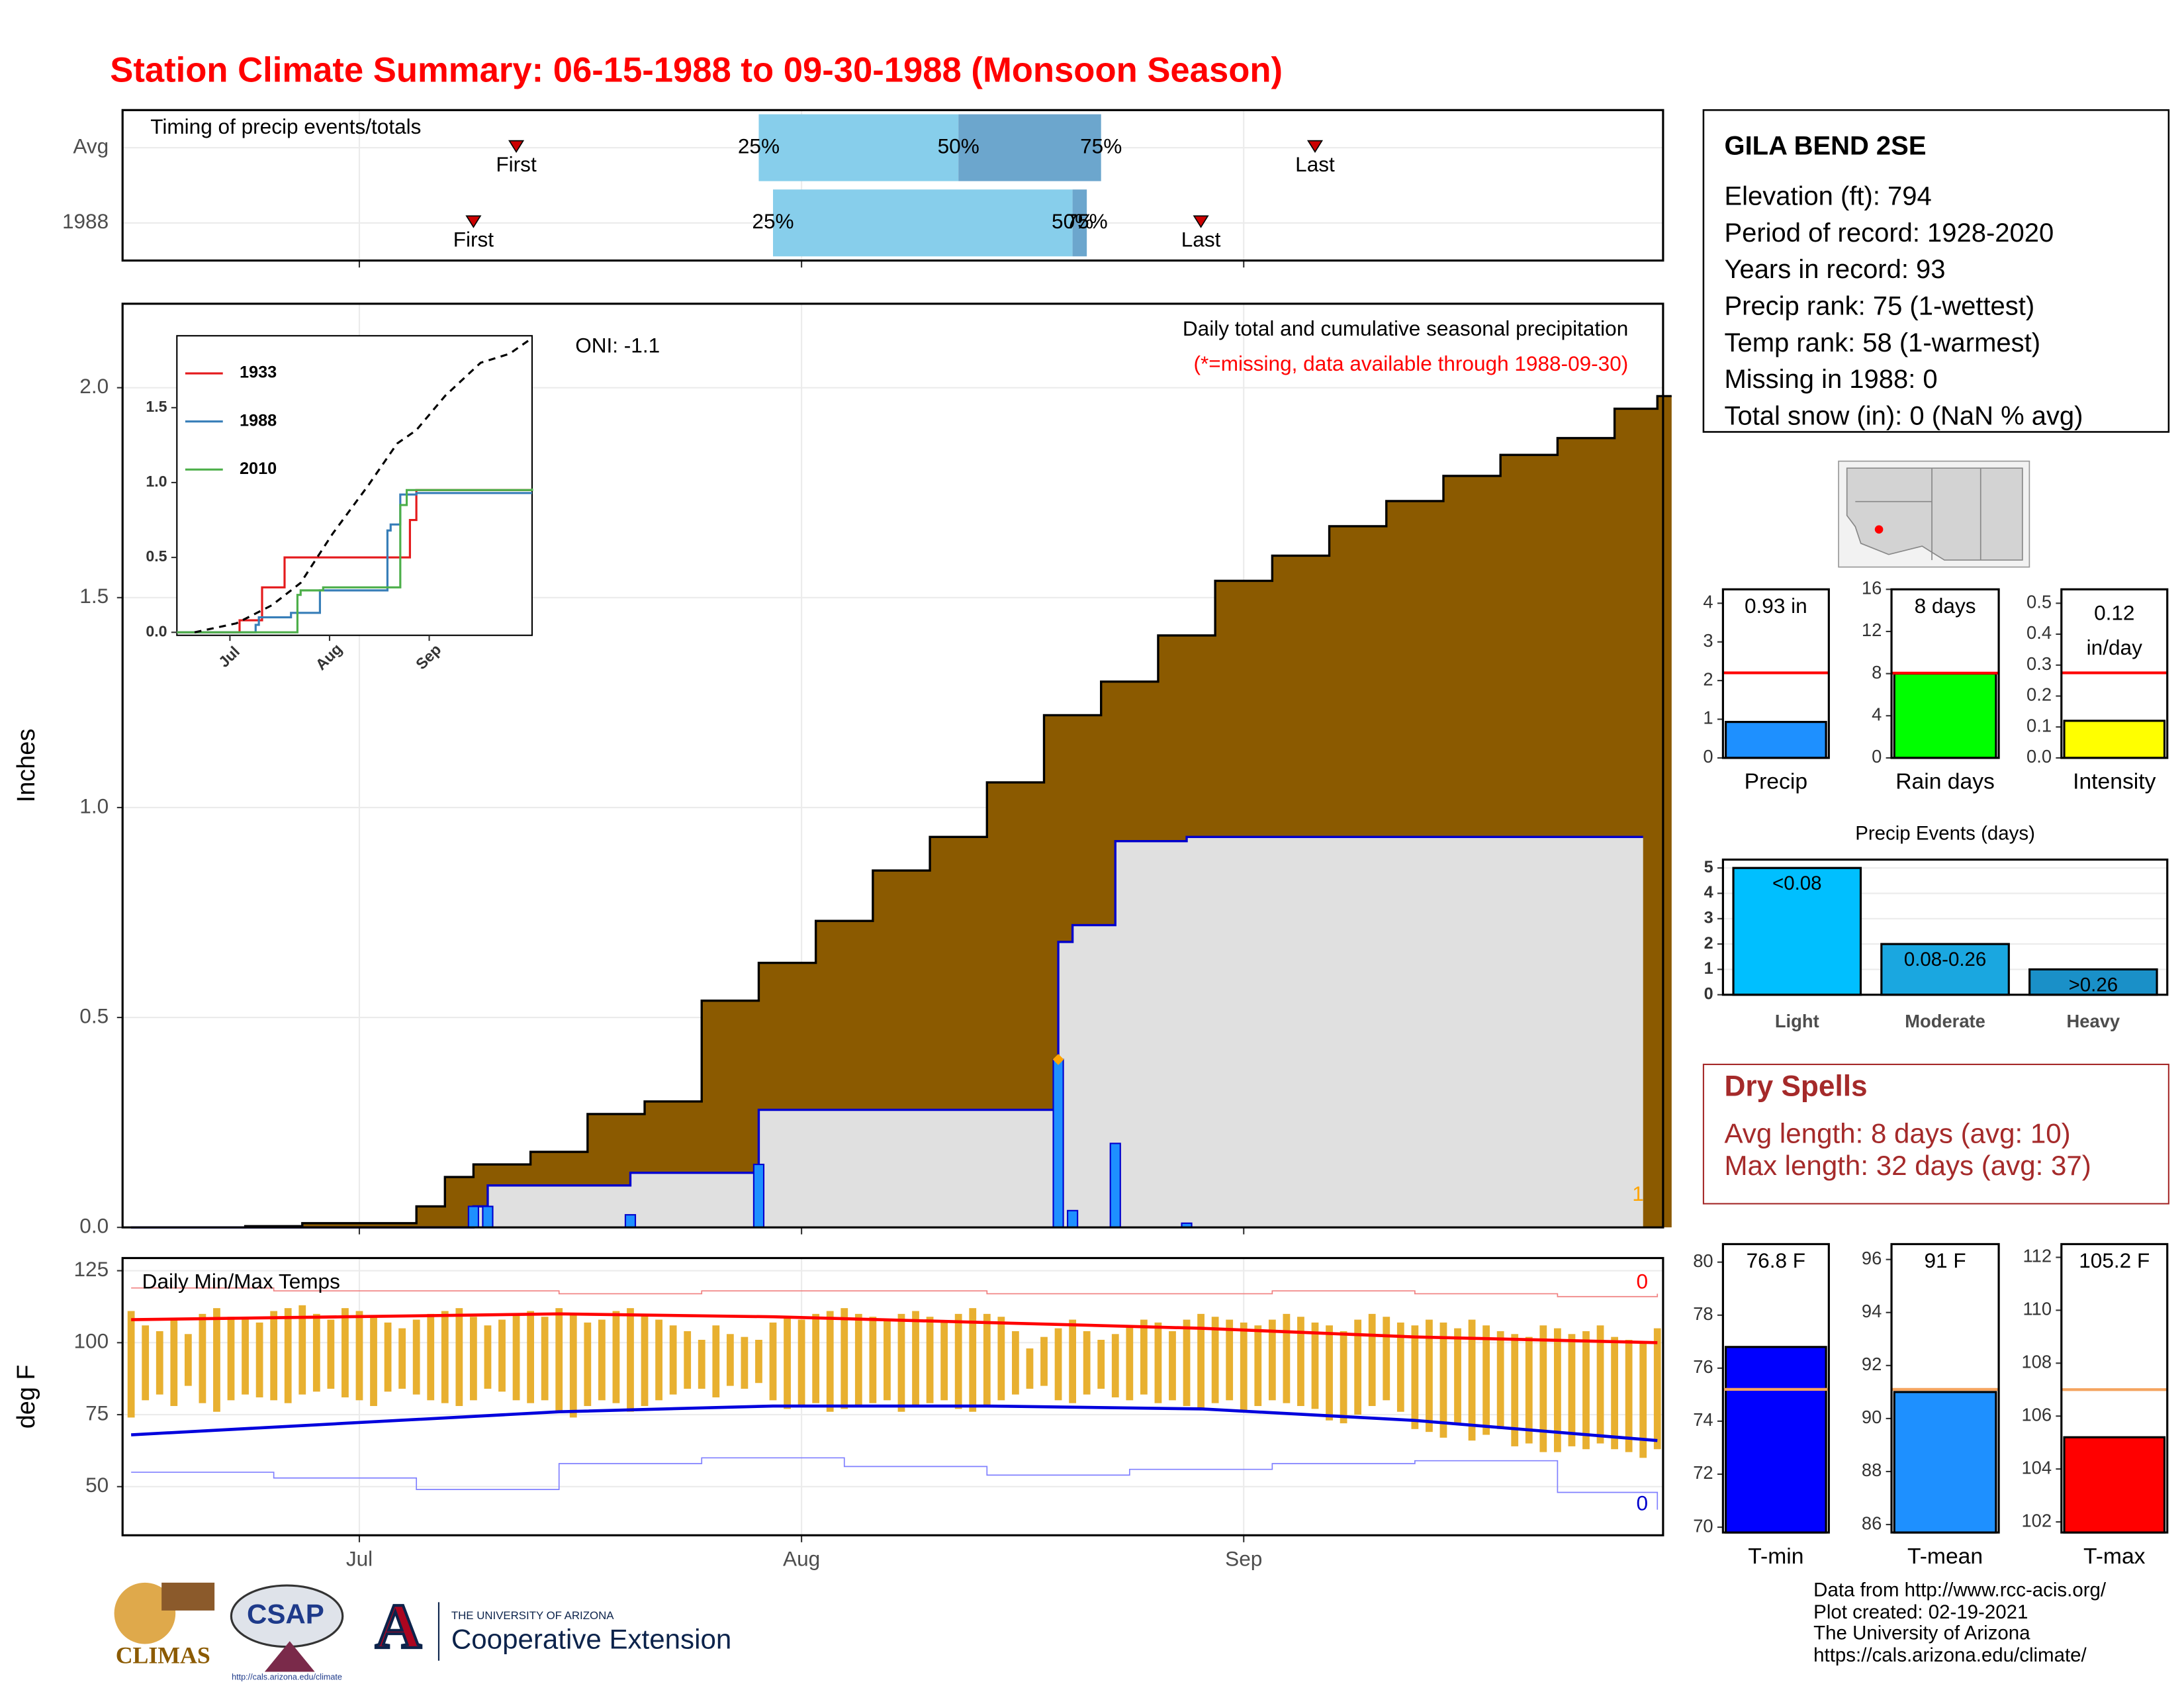 The width and height of the screenshot is (2184, 1688). I want to click on y-tick-label: 125, so click(92, 1269).